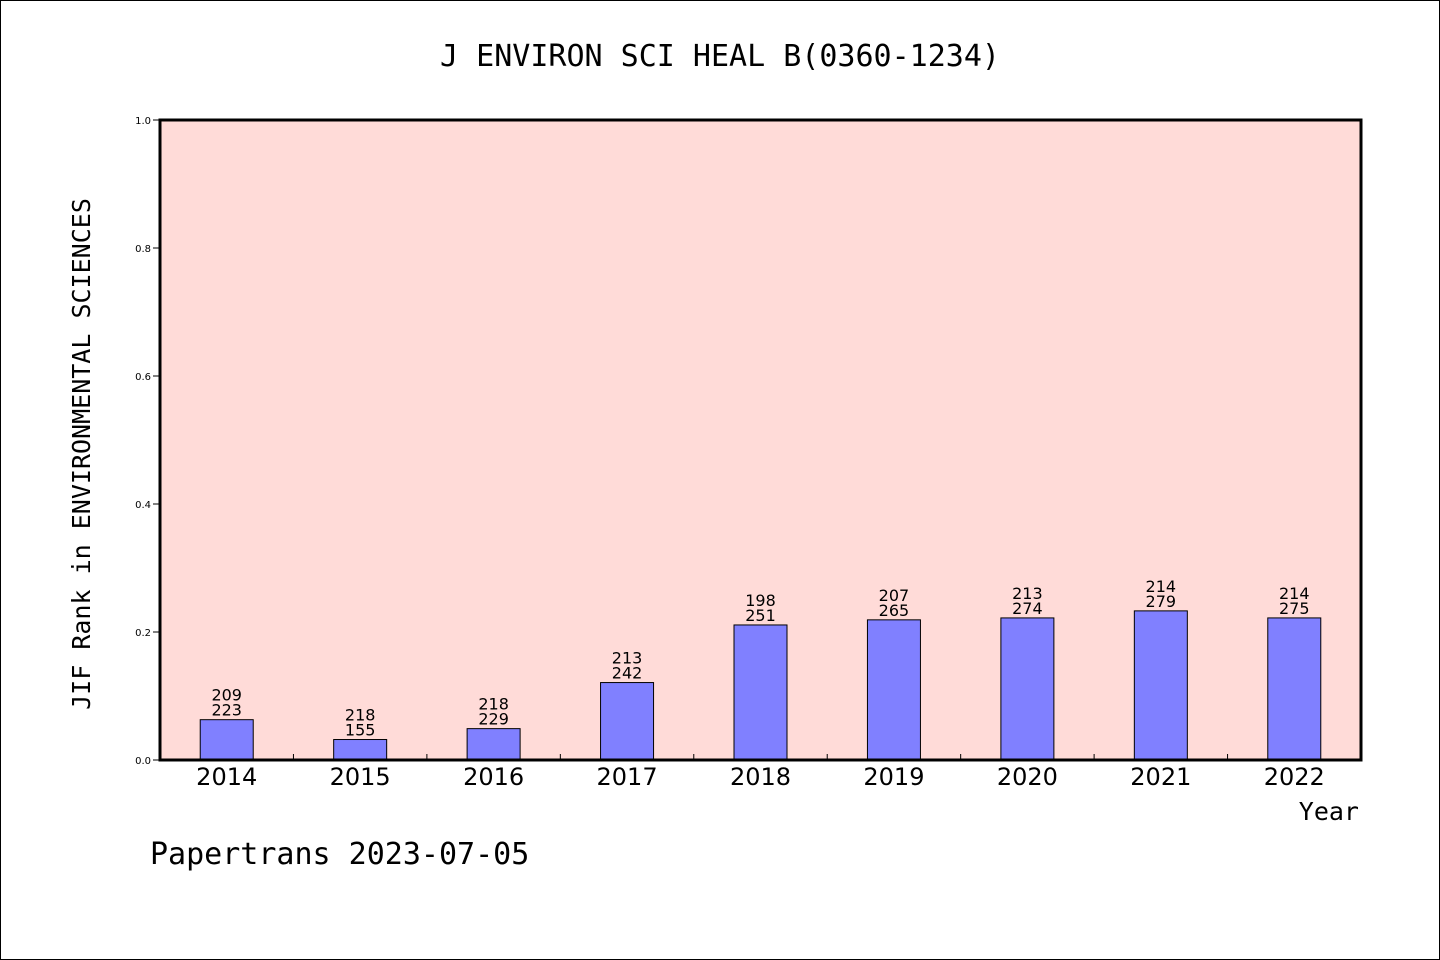  What do you see at coordinates (147, 441) in the screenshot?
I see `y-axis: 0.0 0.2 0.4 0.6 0.8 1.0` at bounding box center [147, 441].